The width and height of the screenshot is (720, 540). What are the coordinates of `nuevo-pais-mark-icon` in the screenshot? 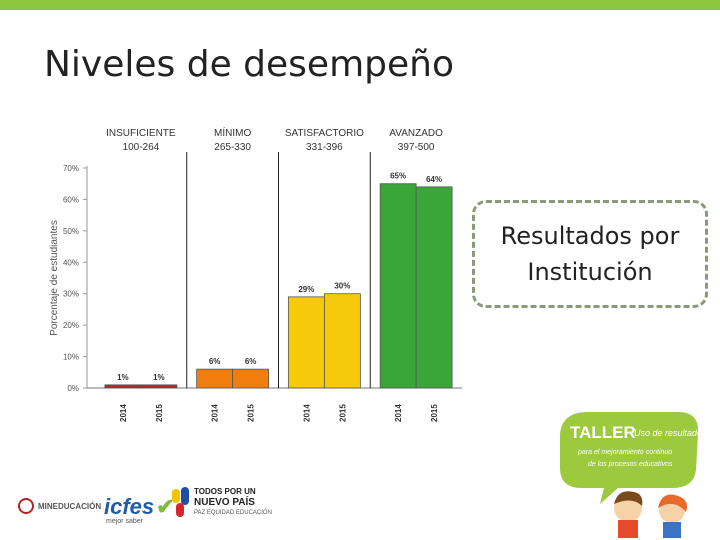 It's located at (181, 502).